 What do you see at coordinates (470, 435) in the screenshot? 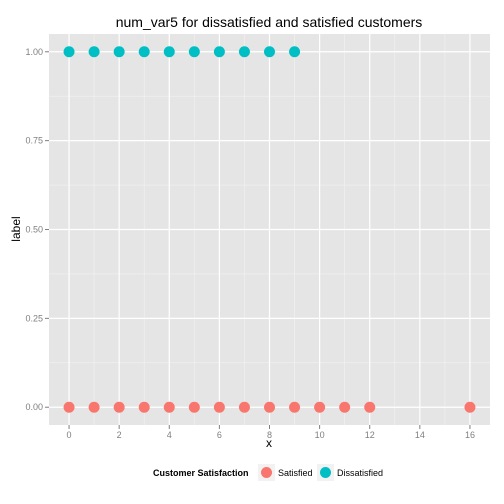
I see `x-tick-label: 16` at bounding box center [470, 435].